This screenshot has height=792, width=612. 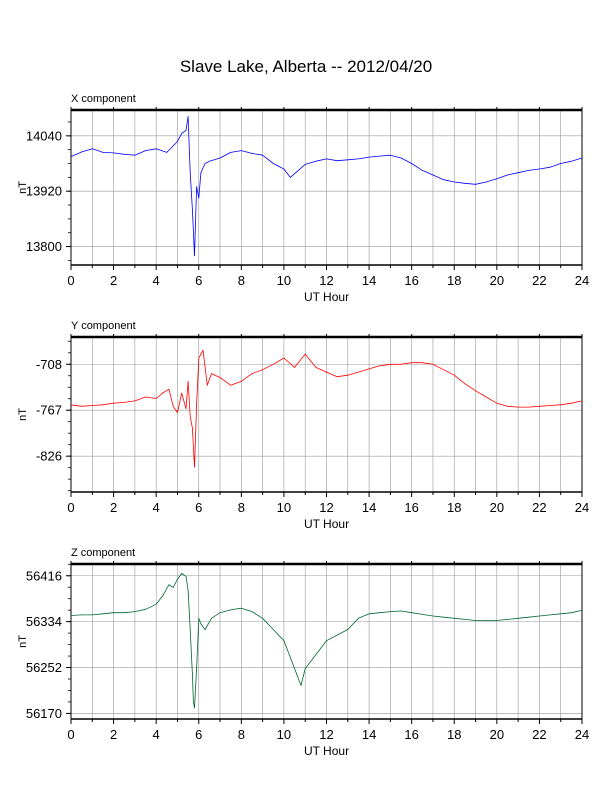 I want to click on panel-2-xtick-label: 10, so click(x=284, y=507).